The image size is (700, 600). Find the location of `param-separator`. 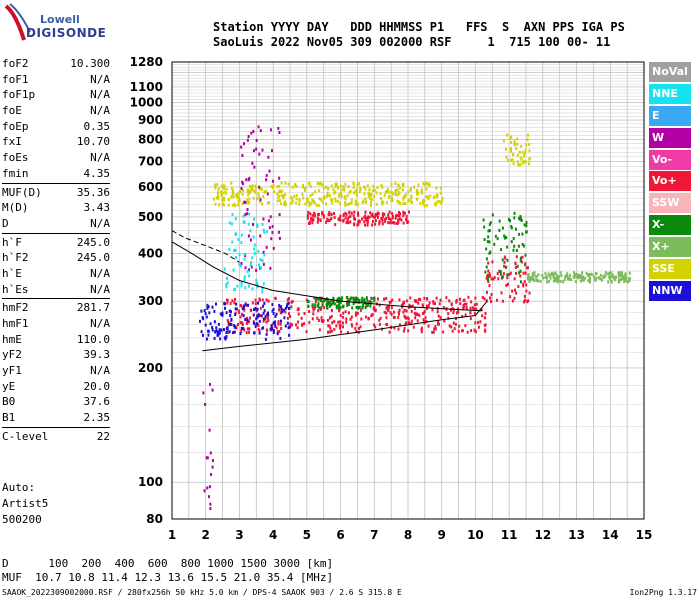

param-separator is located at coordinates (56, 427).